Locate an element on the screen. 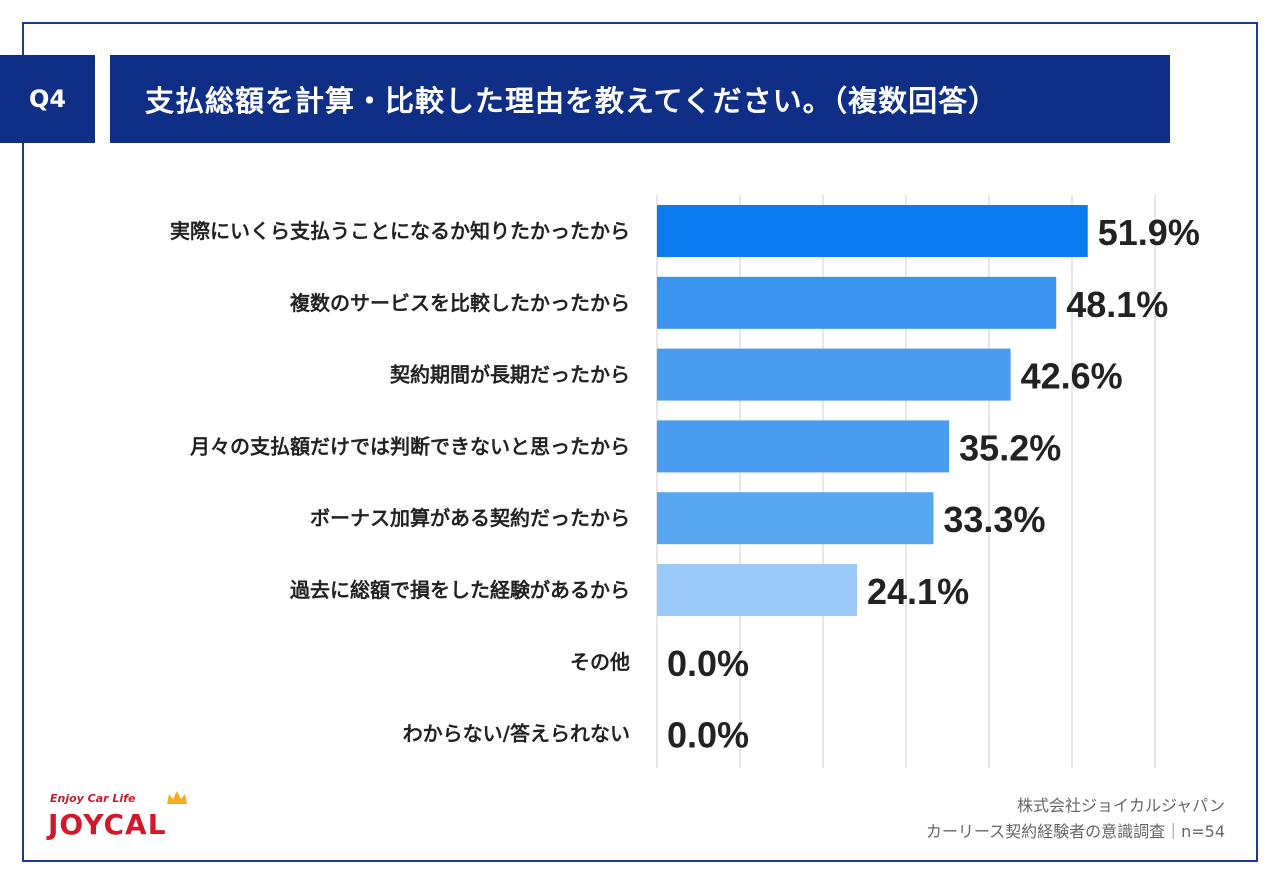  joycal-logo: Enjoy Car Life JOYCAL is located at coordinates (128, 821).